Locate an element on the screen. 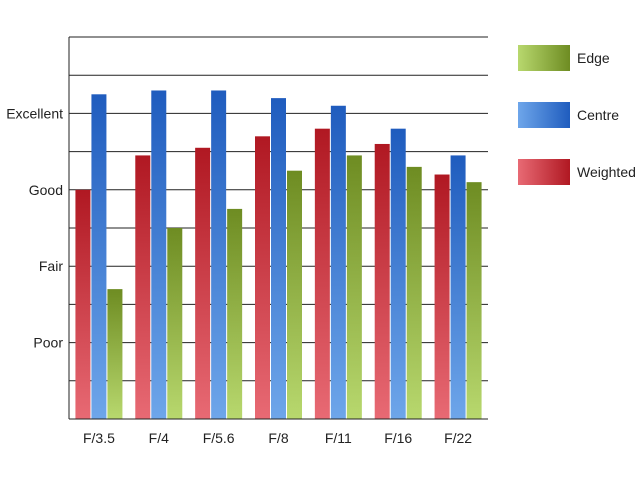 This screenshot has width=640, height=480. legend-label-centre: Centre is located at coordinates (598, 115).